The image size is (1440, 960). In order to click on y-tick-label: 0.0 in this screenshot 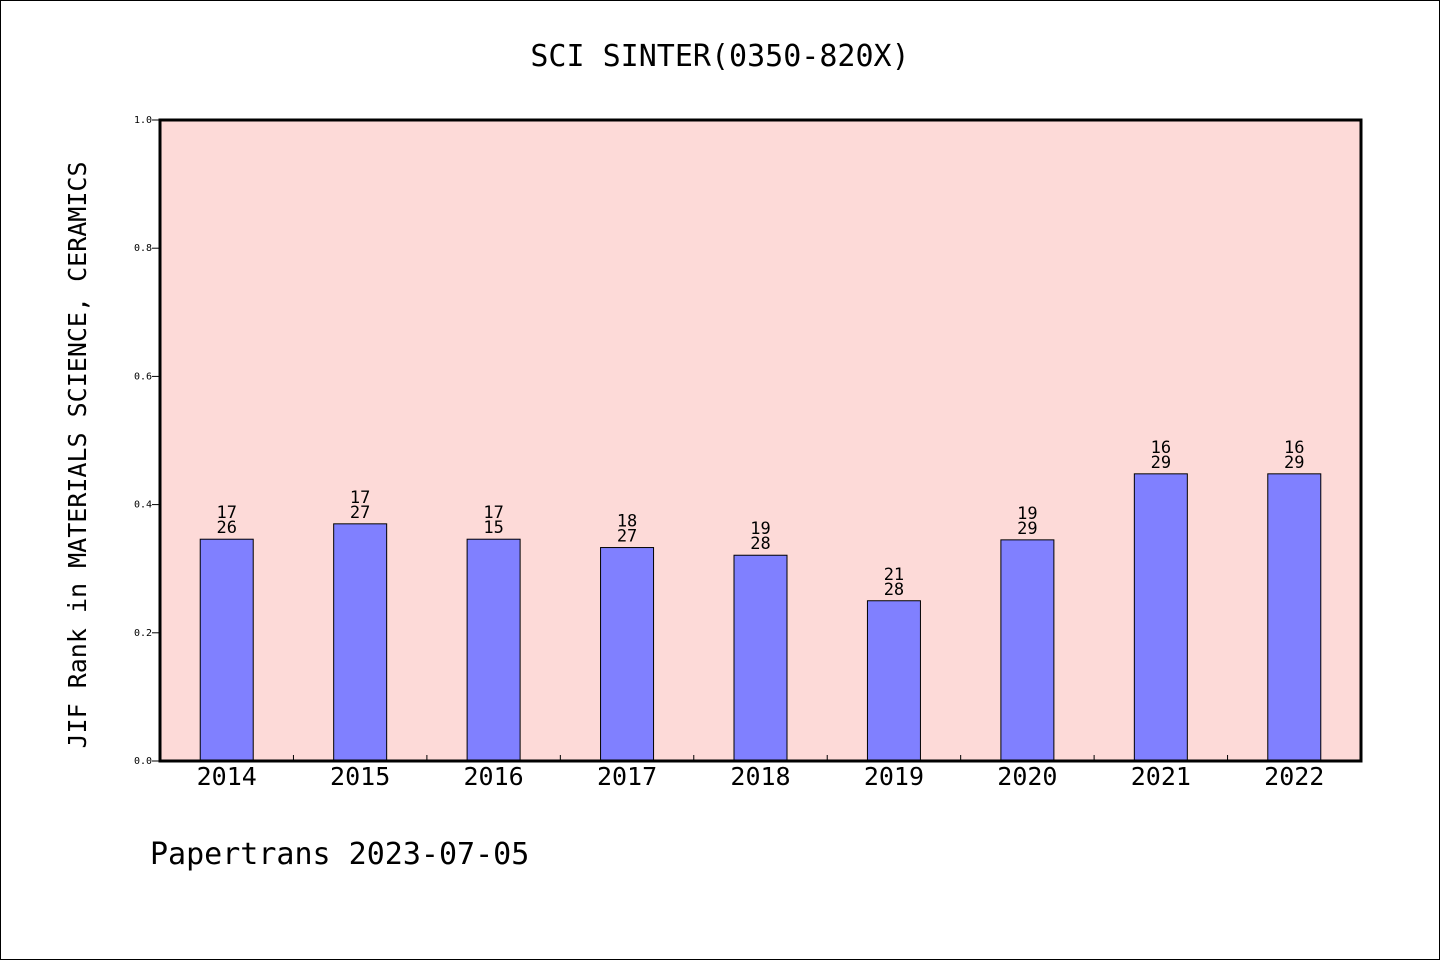, I will do `click(143, 761)`.